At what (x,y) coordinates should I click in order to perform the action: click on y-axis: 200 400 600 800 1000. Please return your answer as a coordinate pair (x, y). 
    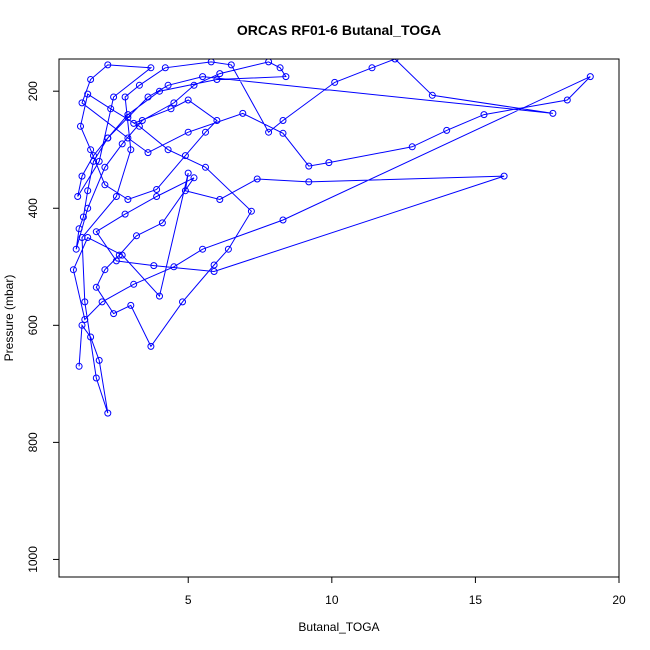
    Looking at the image, I should click on (42, 327).